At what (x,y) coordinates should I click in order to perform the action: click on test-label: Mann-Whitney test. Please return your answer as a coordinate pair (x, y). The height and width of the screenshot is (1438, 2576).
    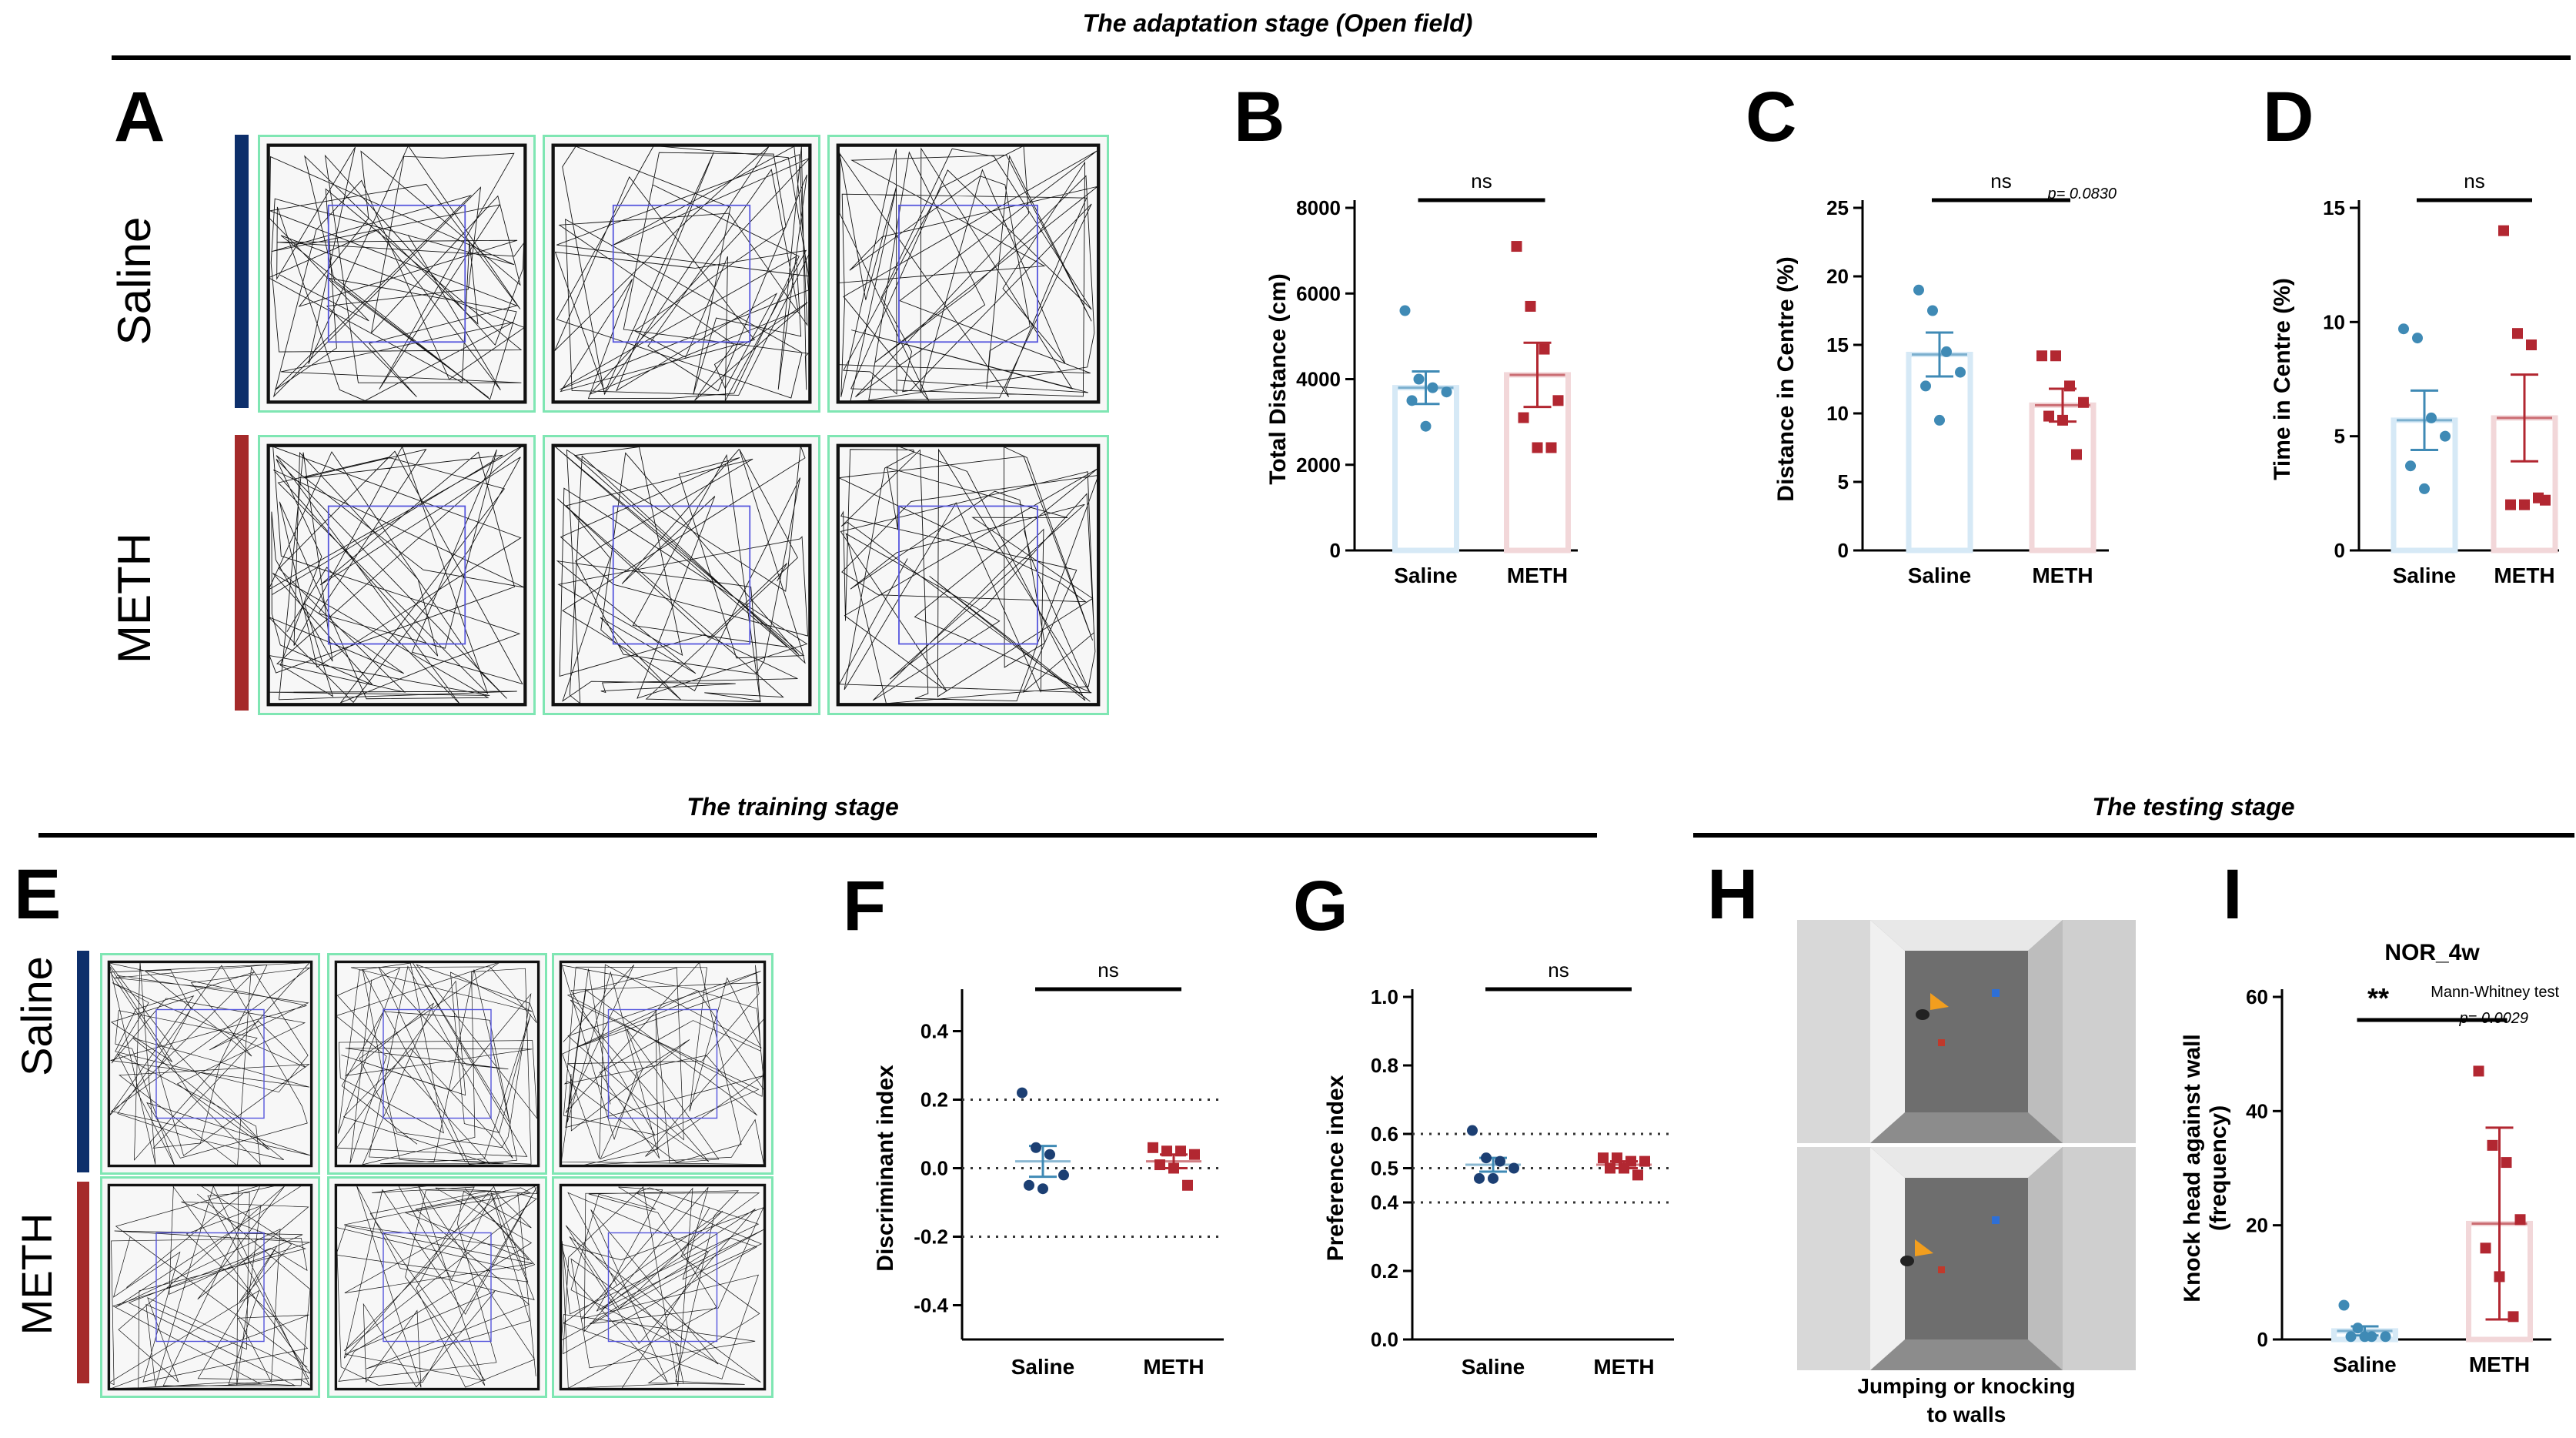
    Looking at the image, I should click on (2495, 993).